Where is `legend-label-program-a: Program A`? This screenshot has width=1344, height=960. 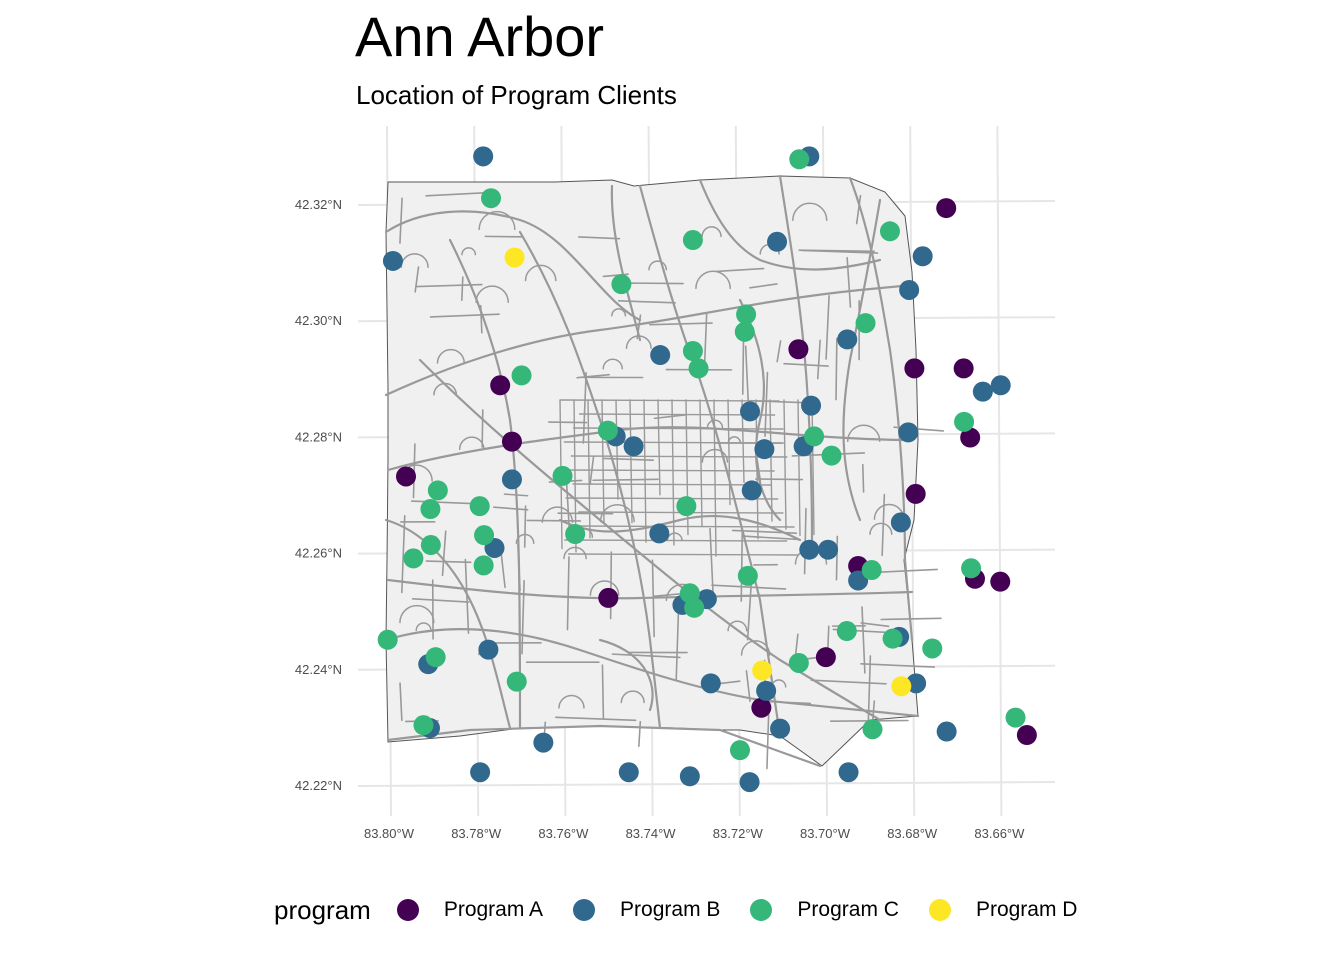 legend-label-program-a: Program A is located at coordinates (493, 909).